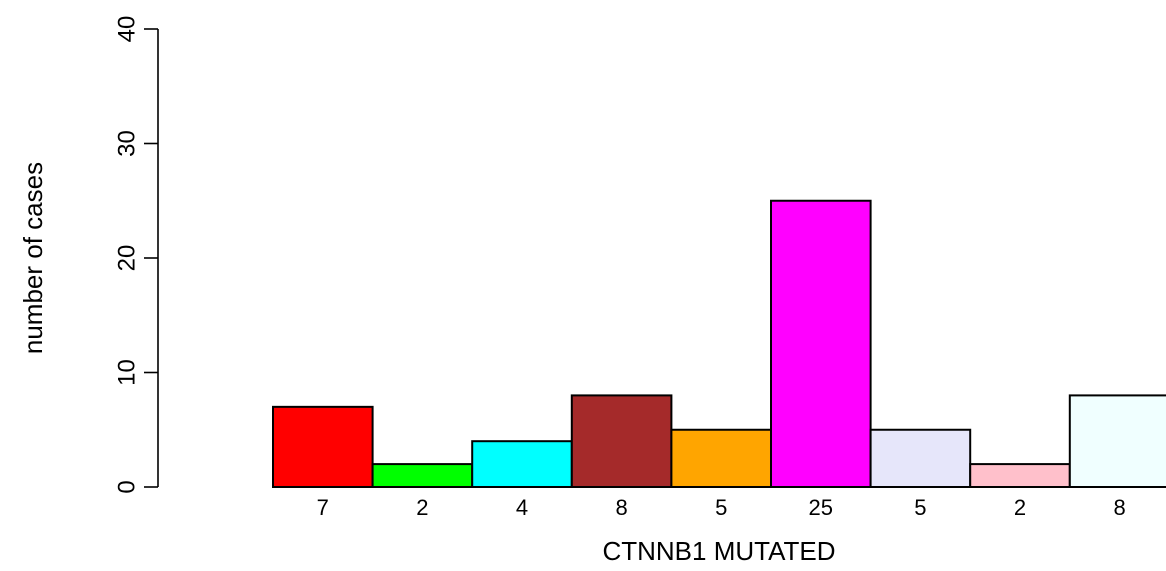 This screenshot has height=571, width=1166. Describe the element at coordinates (522, 507) in the screenshot. I see `bar-value-label: 4` at that location.